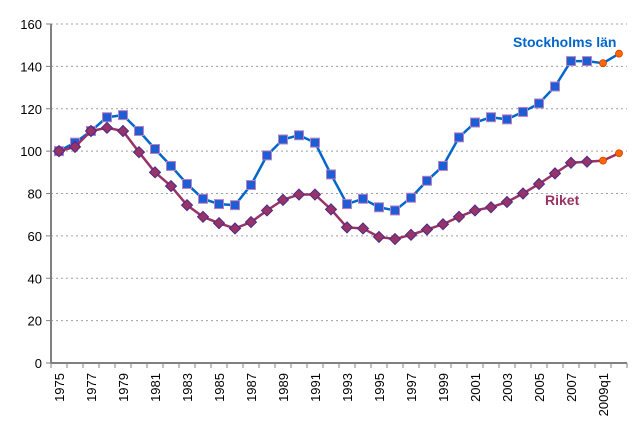 This screenshot has width=640, height=438. I want to click on x-tick-label: 1991, so click(315, 387).